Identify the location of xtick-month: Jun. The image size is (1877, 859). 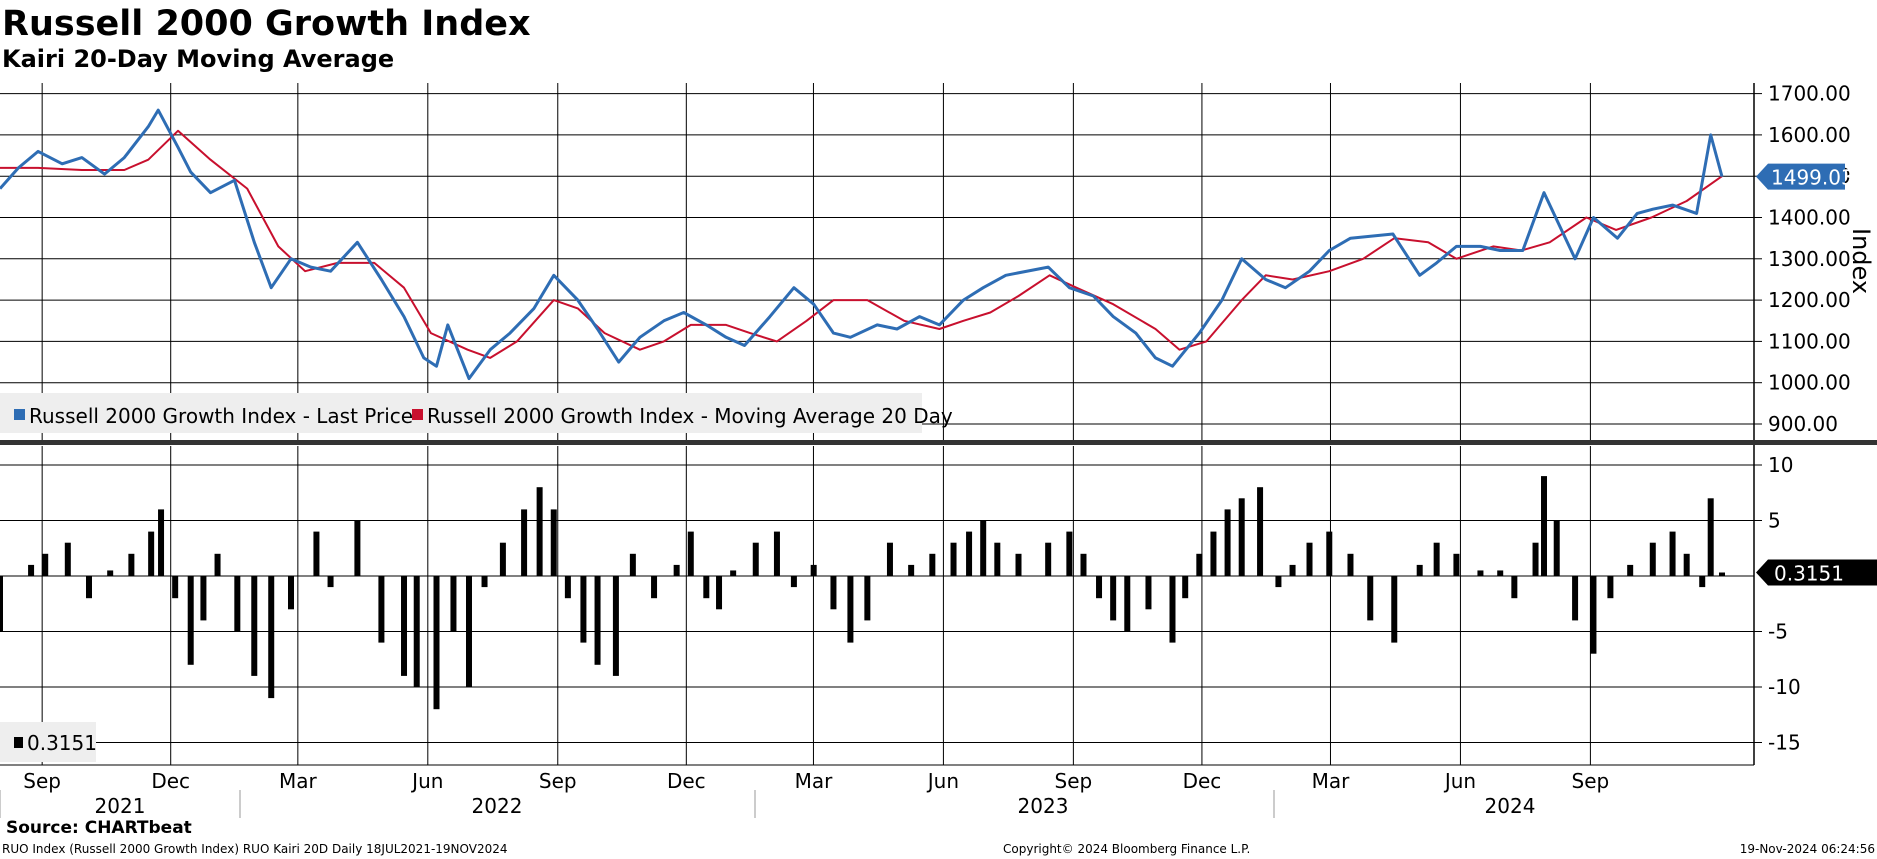
(426, 781).